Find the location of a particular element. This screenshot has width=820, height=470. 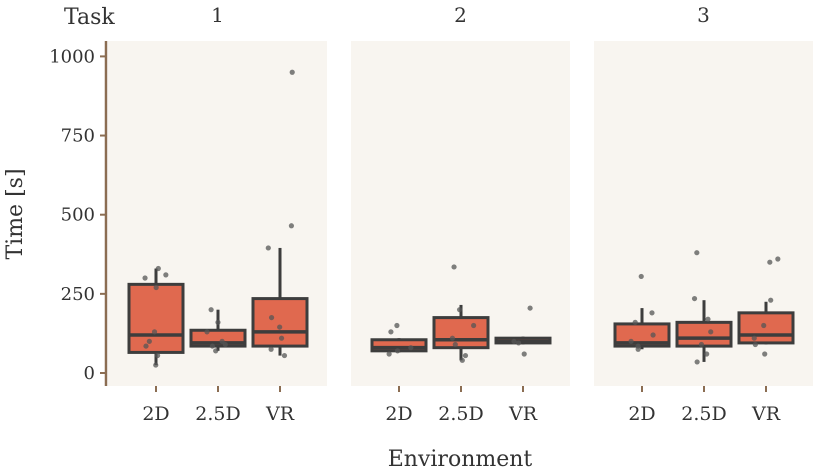

facet-label-task-1: 1 is located at coordinates (217, 15).